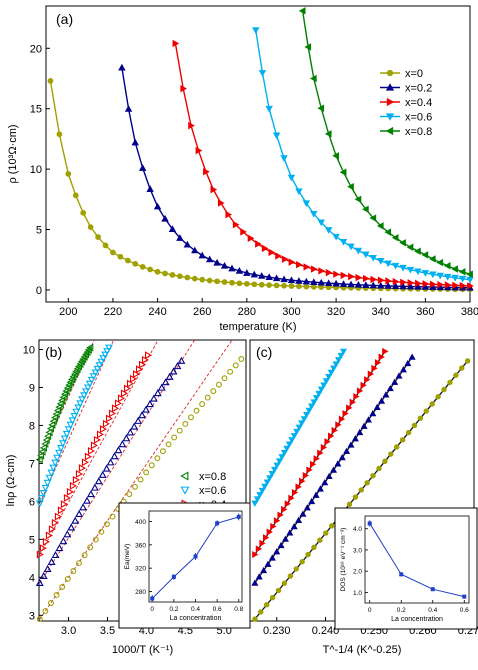  I want to click on y-tick-label: 10, so click(36, 170).